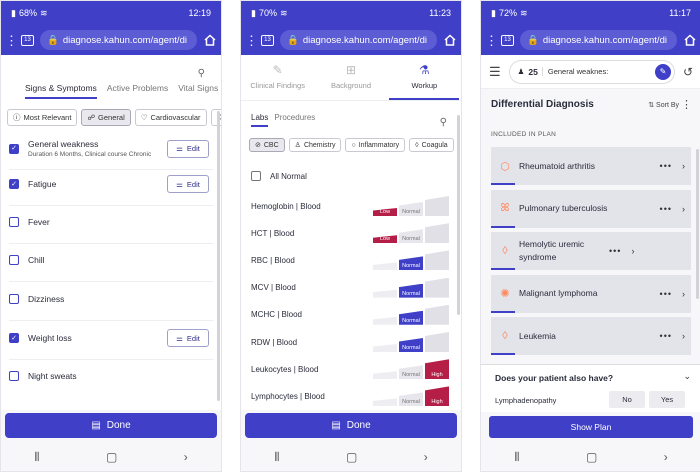 This screenshot has width=700, height=472. I want to click on show-plan-button: Show Plan, so click(591, 427).